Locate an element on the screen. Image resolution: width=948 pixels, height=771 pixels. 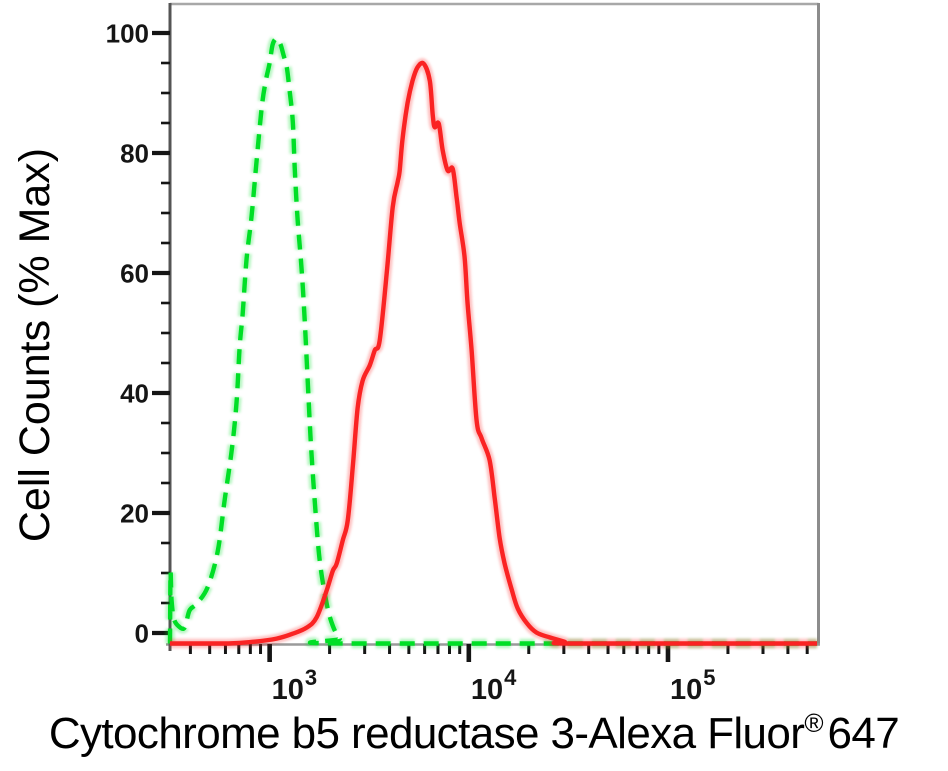
y-axis-tick-label: 100 is located at coordinates (127, 34).